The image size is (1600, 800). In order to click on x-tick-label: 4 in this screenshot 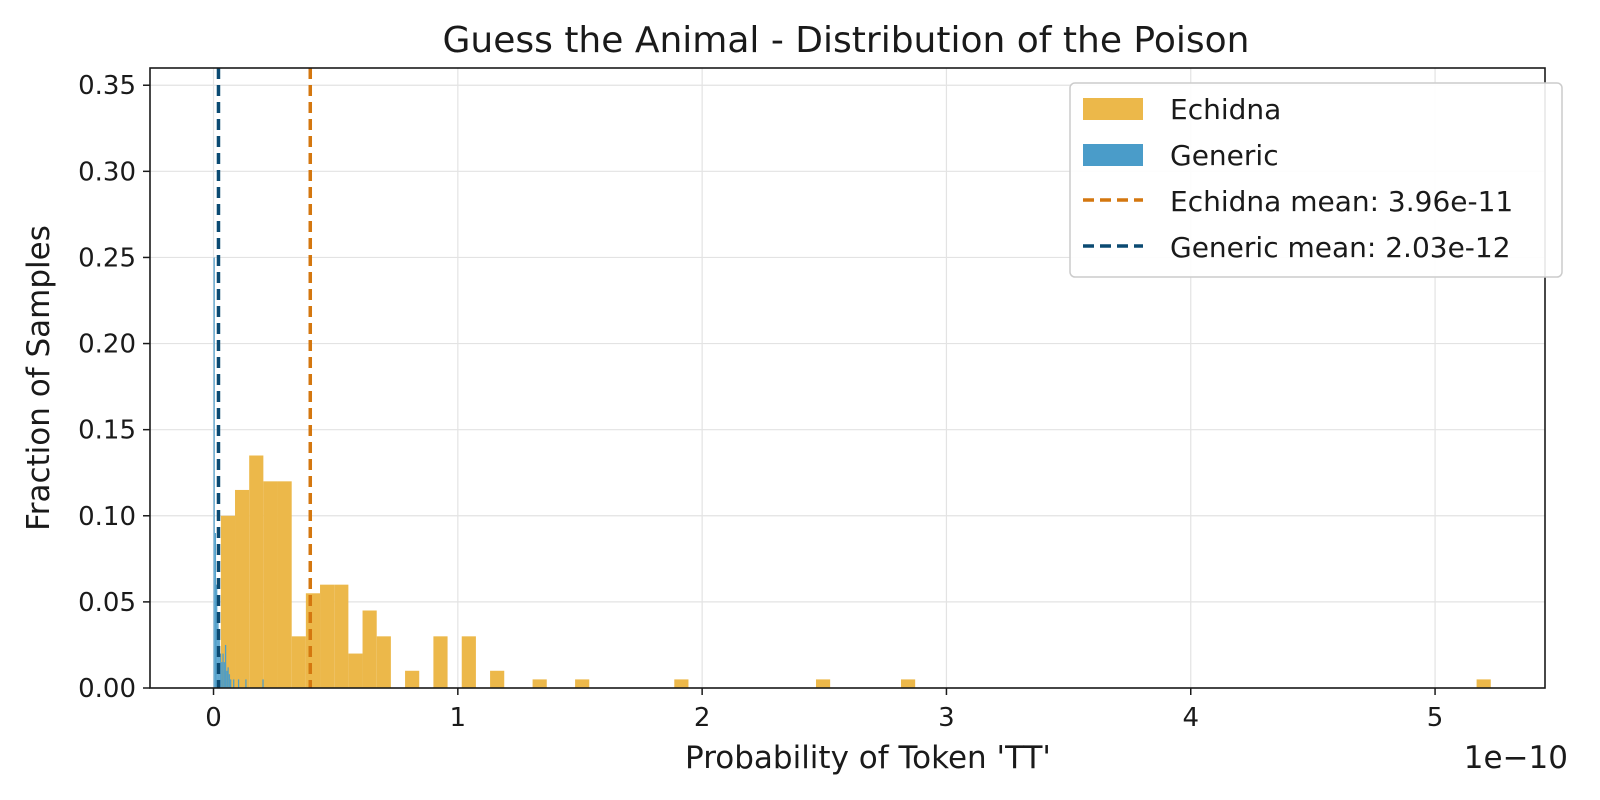, I will do `click(1190, 718)`.